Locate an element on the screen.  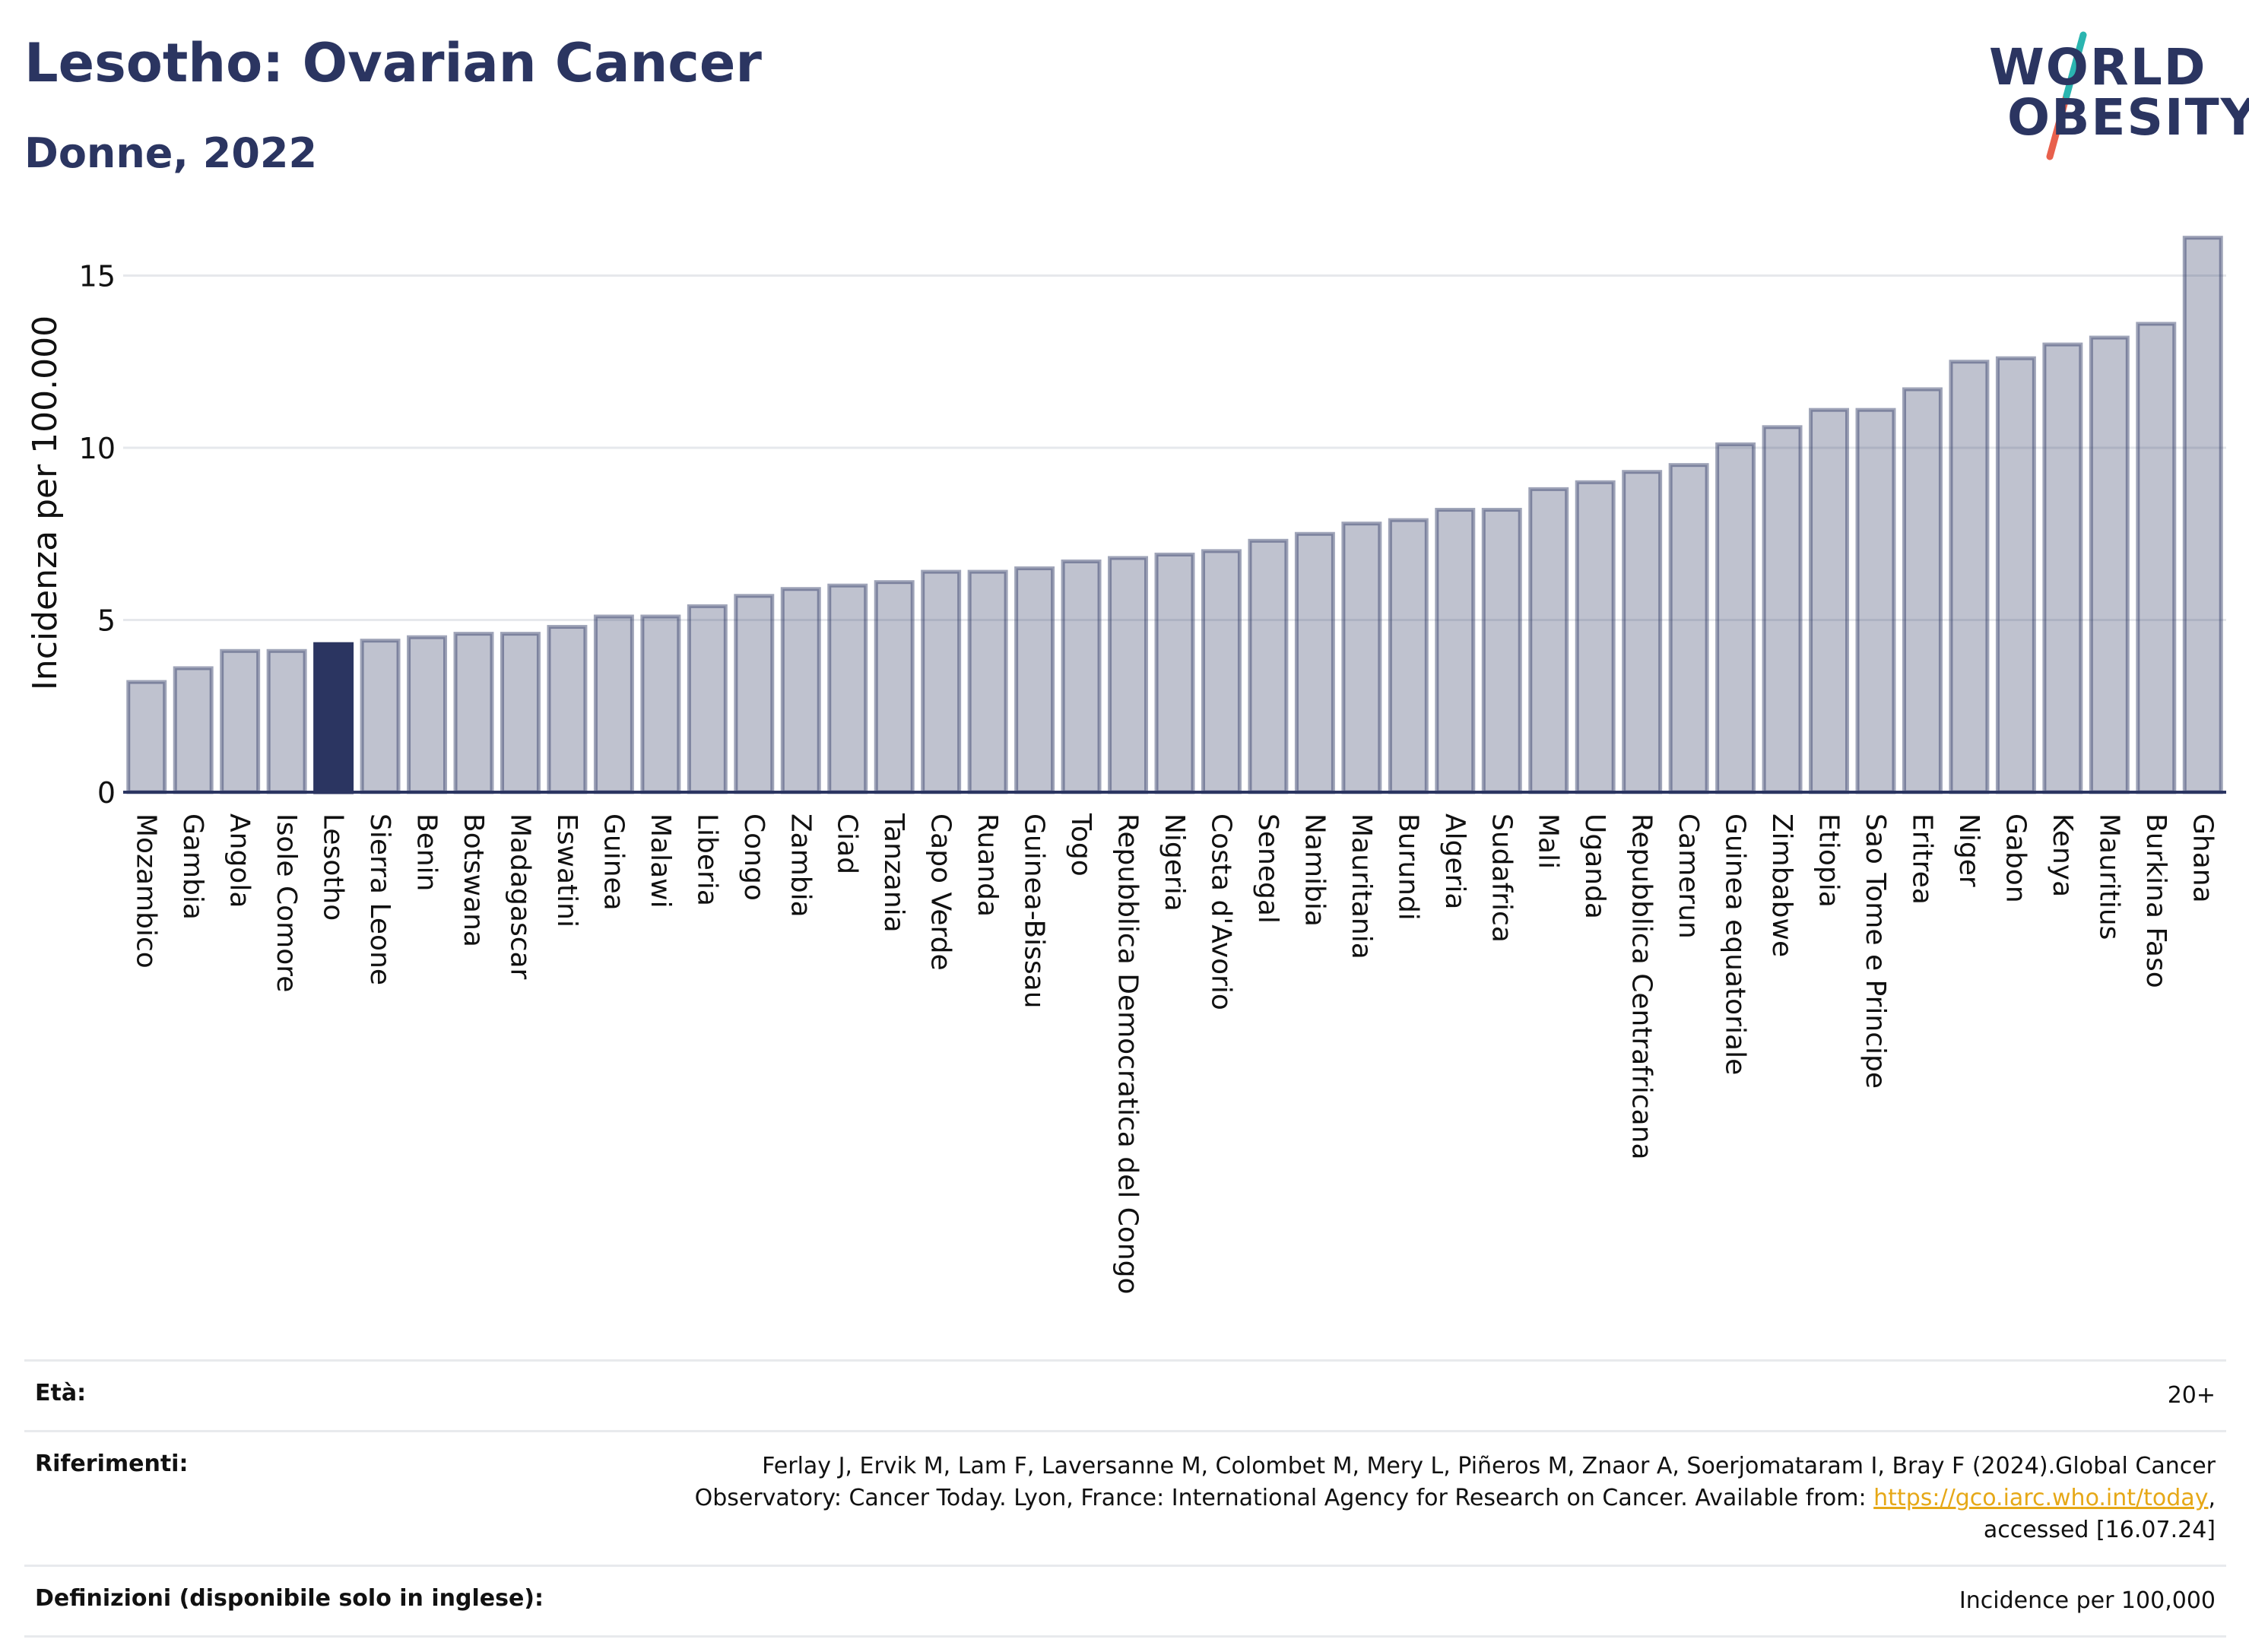
x-tick-label: Mozambico is located at coordinates (146, 891).